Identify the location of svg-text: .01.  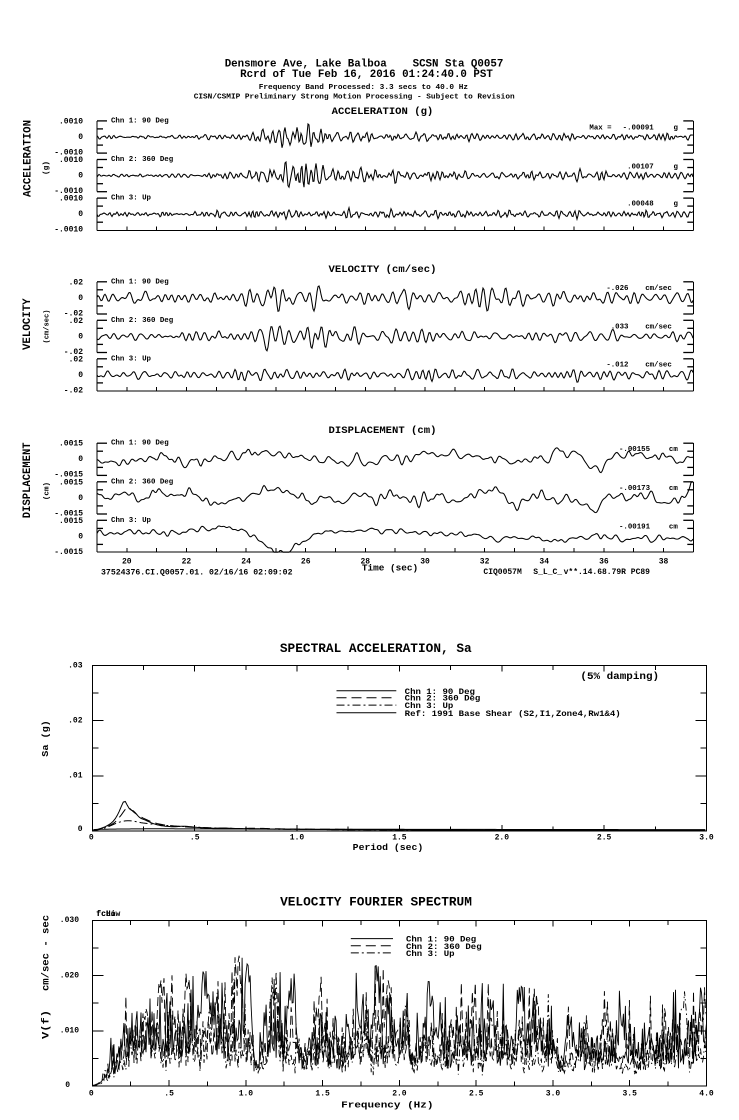
(75, 775).